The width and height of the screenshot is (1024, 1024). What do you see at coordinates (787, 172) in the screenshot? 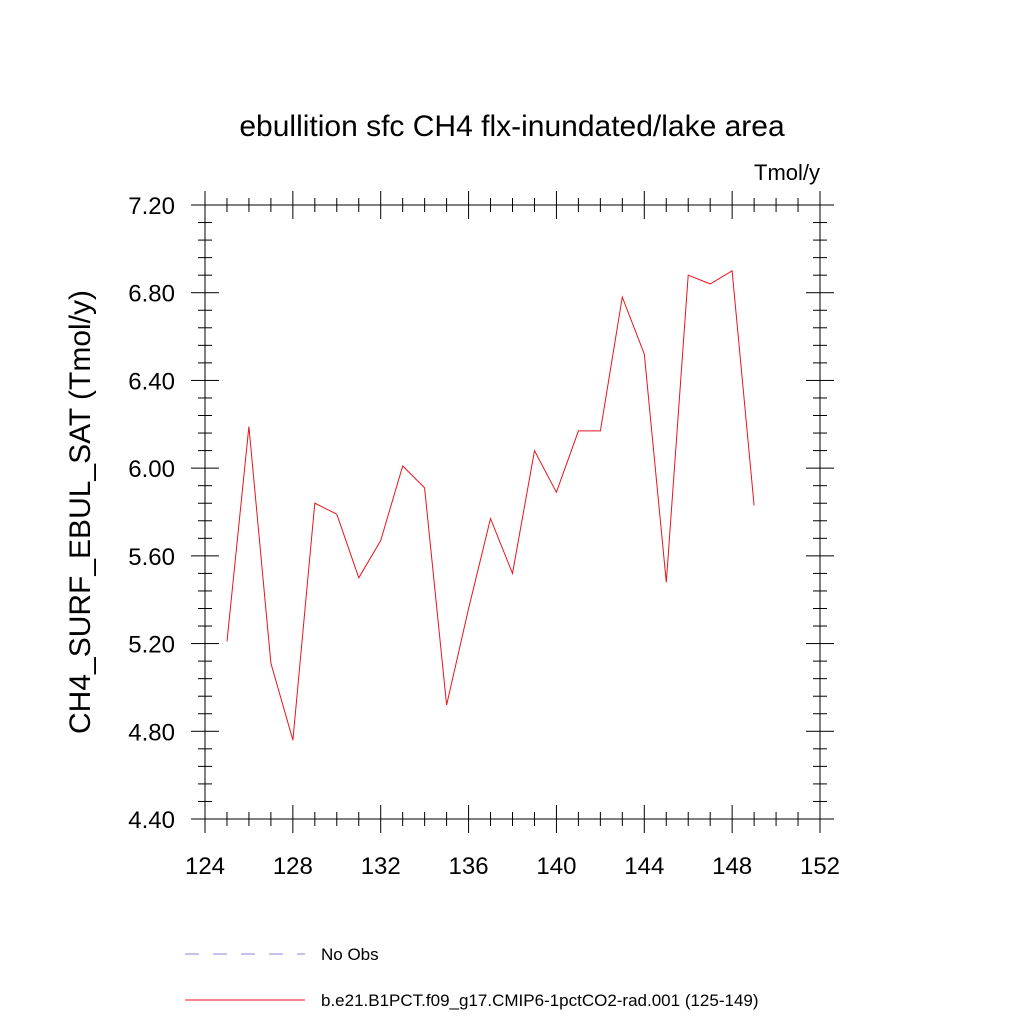
I see `units-label: Tmol/y` at bounding box center [787, 172].